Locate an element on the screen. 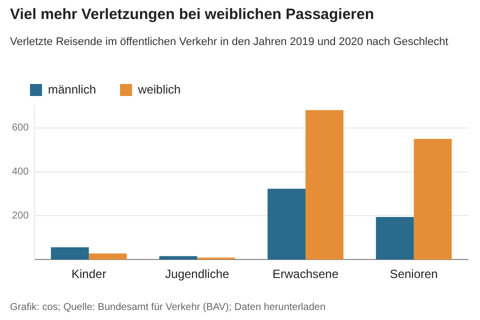 This screenshot has width=480, height=320. y-tick-label: 600 is located at coordinates (21, 128).